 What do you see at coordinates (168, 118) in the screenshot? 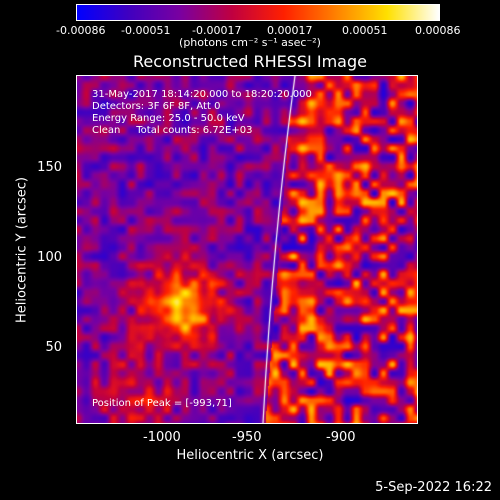
I see `energy-range-label: Energy Range: 25.0 - 50.0 keV` at bounding box center [168, 118].